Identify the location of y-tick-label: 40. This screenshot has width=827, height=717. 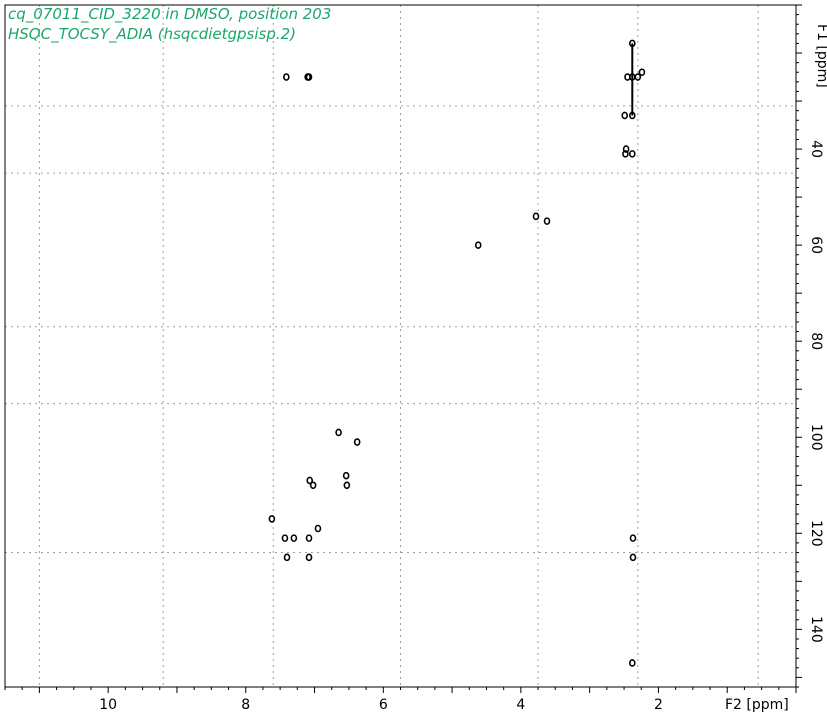
(816, 149).